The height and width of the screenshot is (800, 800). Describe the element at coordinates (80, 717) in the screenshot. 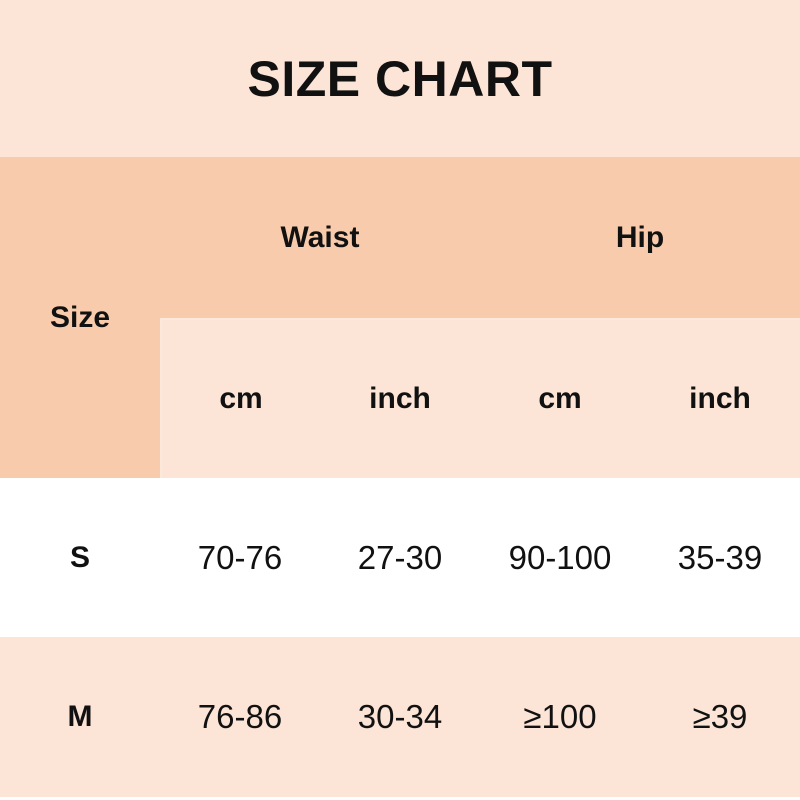

I see `row-size: M` at that location.